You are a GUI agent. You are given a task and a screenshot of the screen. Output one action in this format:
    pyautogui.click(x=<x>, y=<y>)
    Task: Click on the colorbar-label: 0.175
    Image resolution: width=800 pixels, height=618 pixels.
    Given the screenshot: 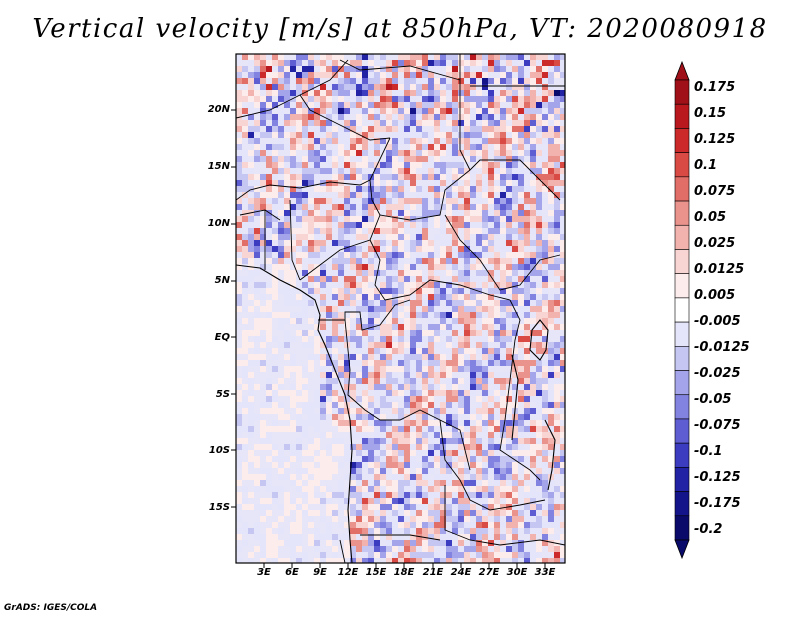 What is the action you would take?
    pyautogui.click(x=715, y=87)
    